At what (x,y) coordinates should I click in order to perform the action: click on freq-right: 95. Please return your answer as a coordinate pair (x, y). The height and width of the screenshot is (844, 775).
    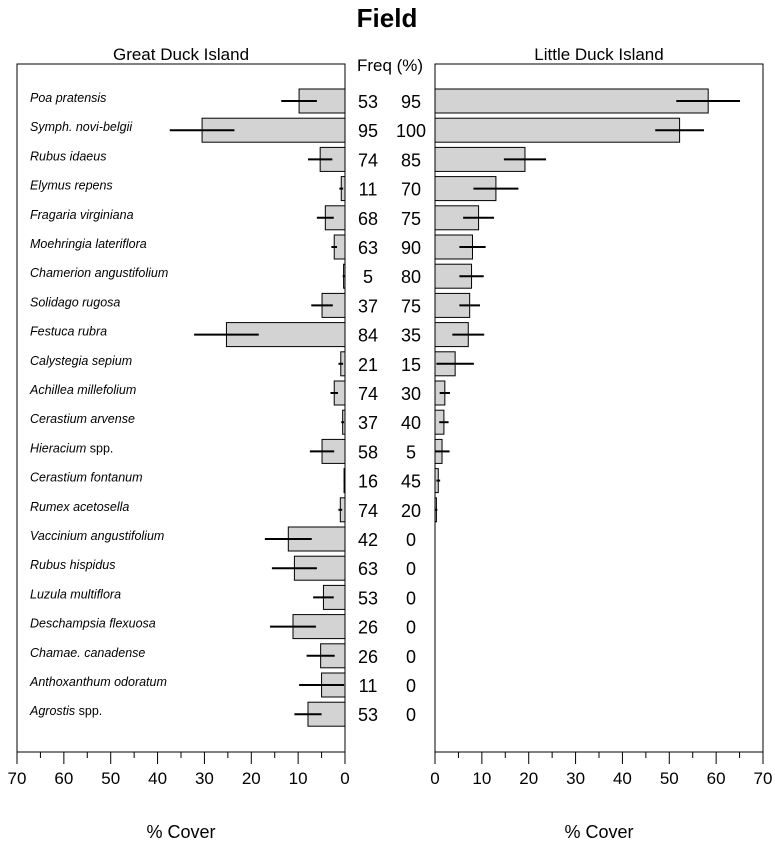
    Looking at the image, I should click on (411, 102).